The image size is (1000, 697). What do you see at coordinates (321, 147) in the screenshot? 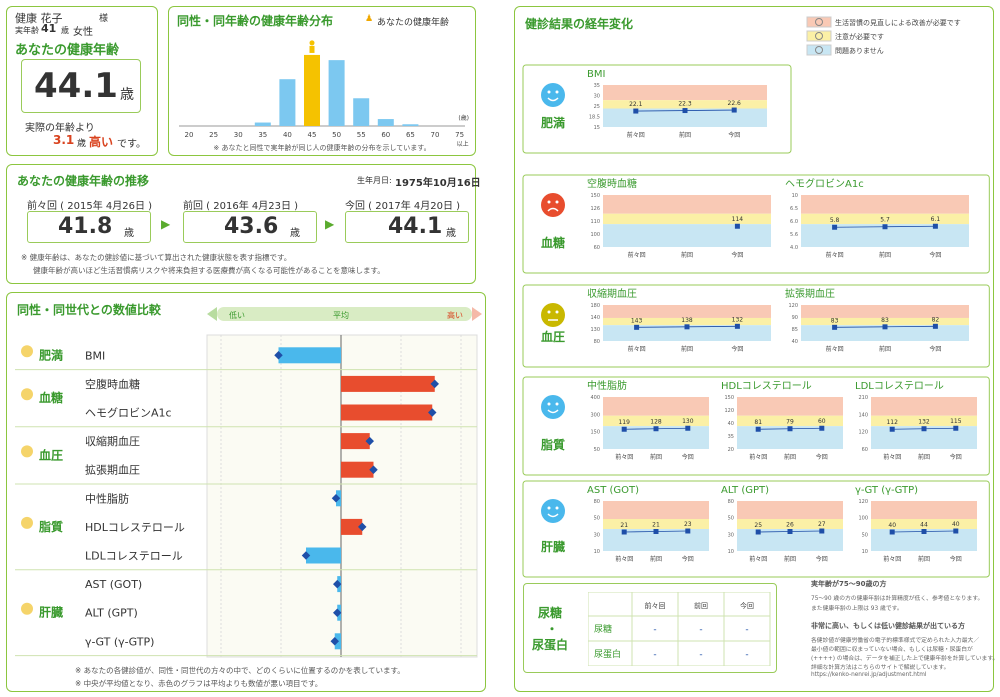
I see `distribution-note: ※ あなたと同性で実年齢が同じ人の健康年齢の分布を示しています。` at bounding box center [321, 147].